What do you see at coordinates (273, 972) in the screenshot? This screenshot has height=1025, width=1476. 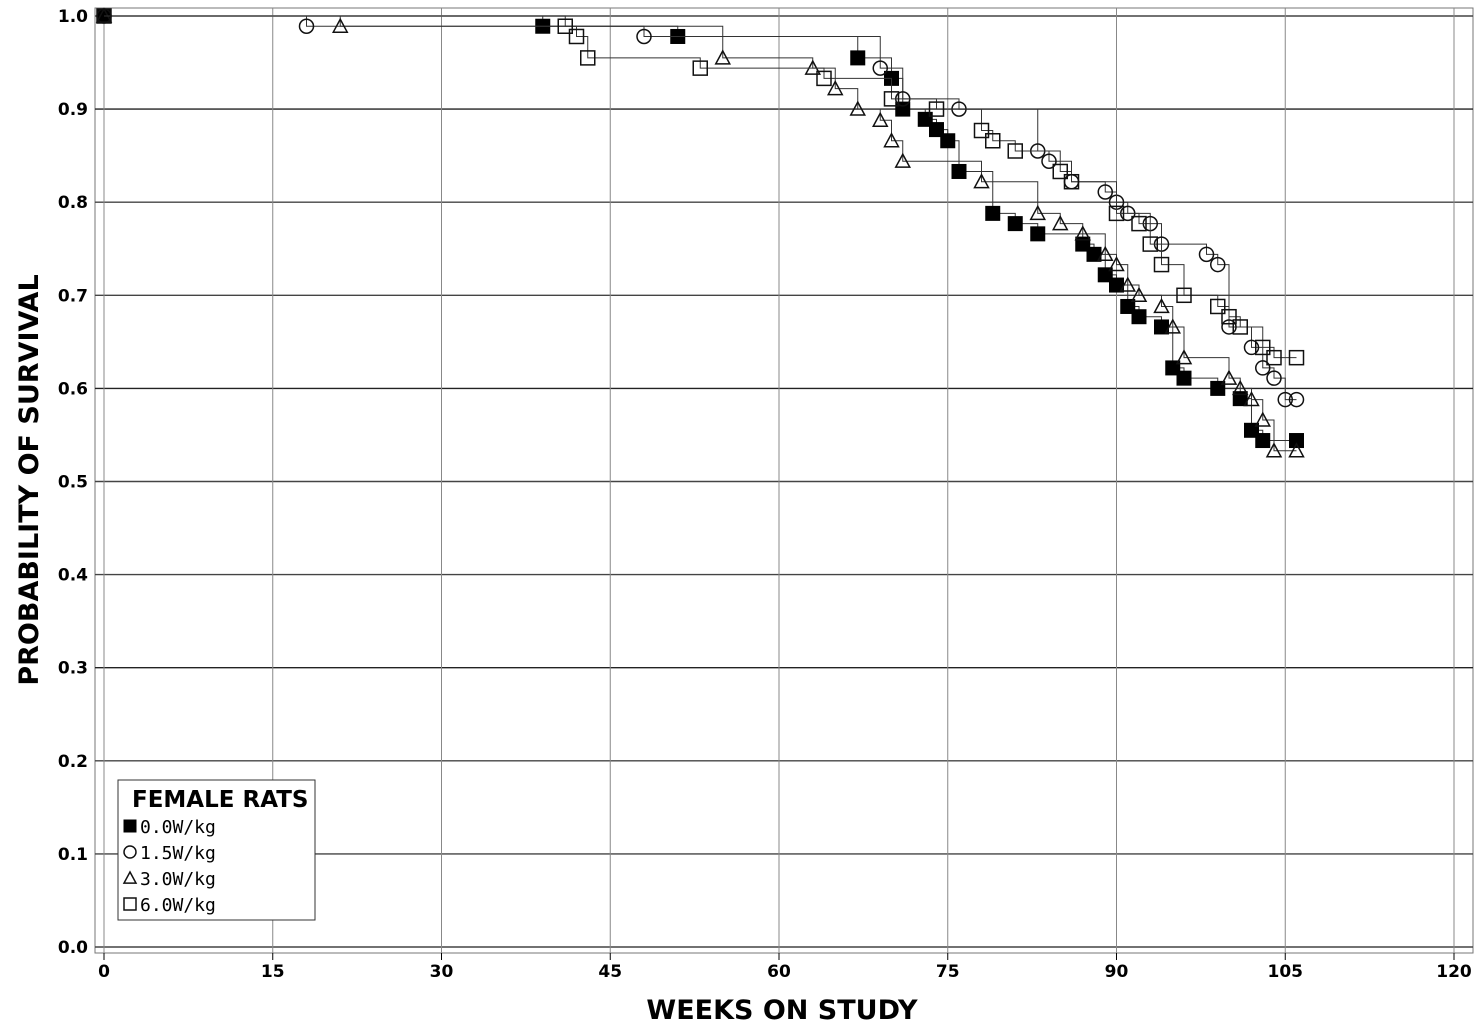 I see `x-tick-label: 15` at bounding box center [273, 972].